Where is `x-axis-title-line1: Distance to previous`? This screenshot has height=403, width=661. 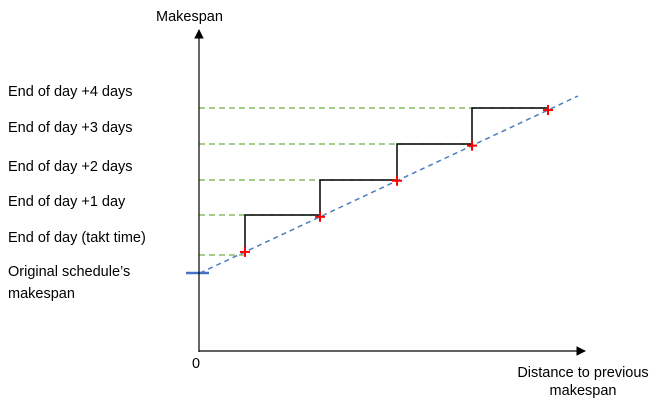 x-axis-title-line1: Distance to previous is located at coordinates (583, 373).